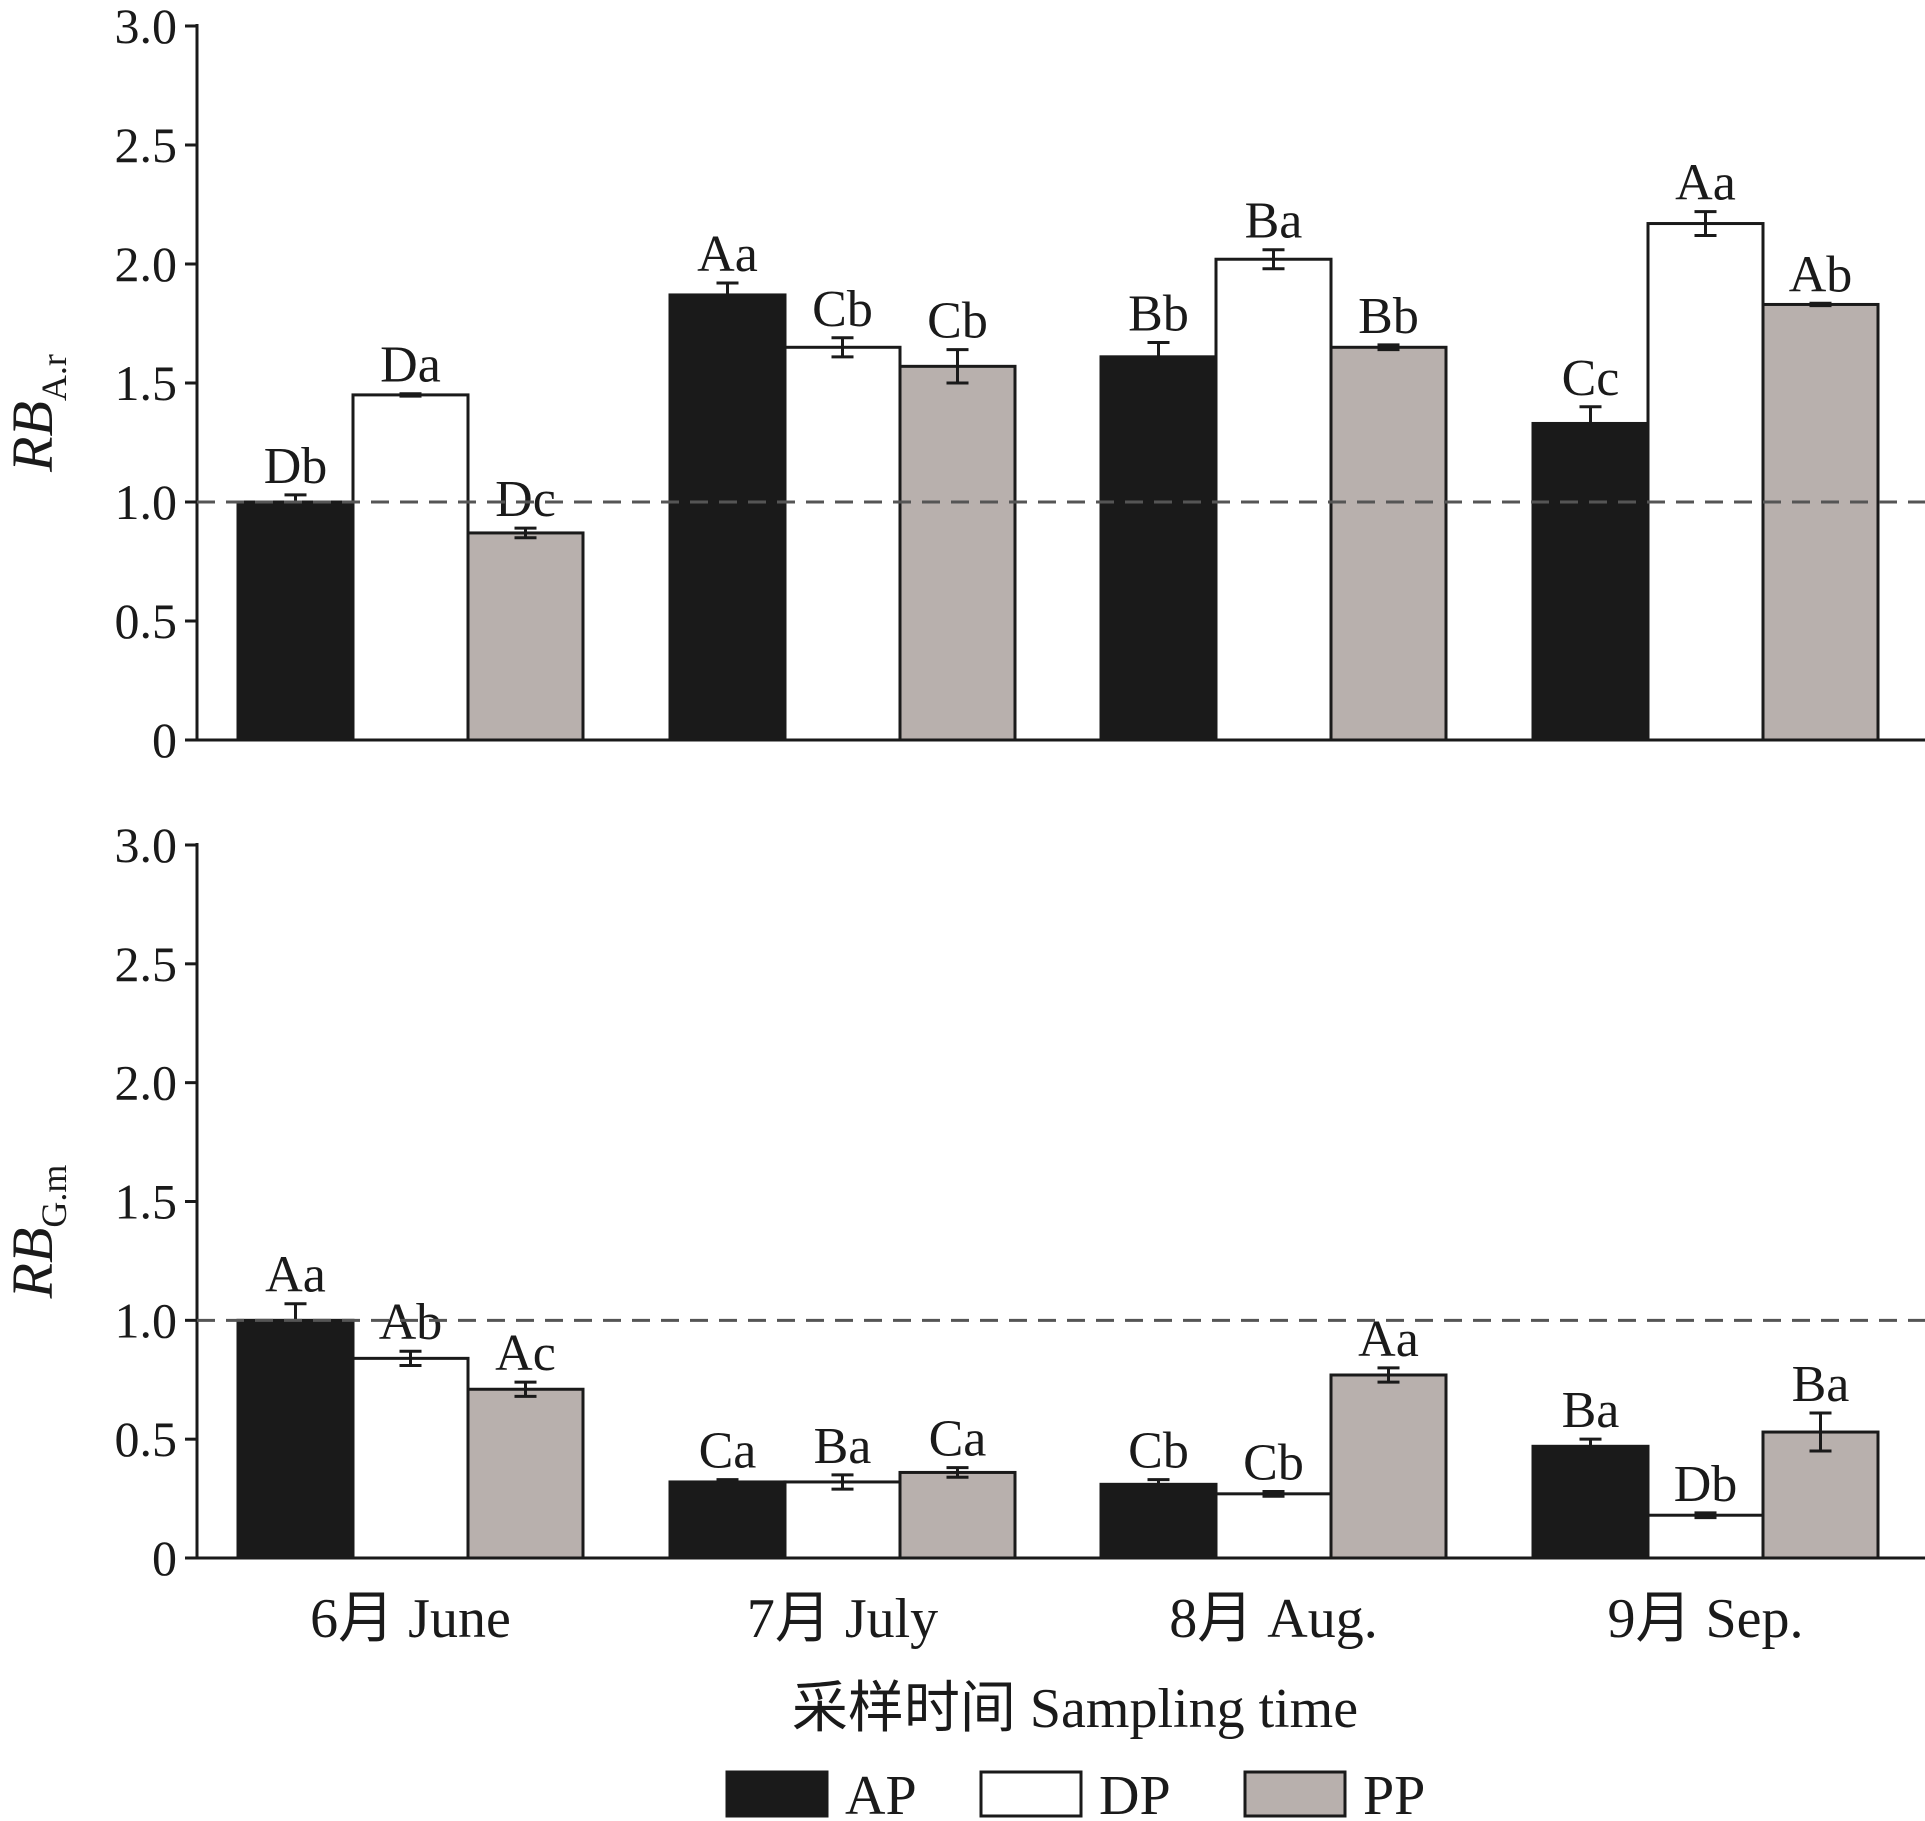  What do you see at coordinates (1591, 378) in the screenshot?
I see `significance-label: Cc` at bounding box center [1591, 378].